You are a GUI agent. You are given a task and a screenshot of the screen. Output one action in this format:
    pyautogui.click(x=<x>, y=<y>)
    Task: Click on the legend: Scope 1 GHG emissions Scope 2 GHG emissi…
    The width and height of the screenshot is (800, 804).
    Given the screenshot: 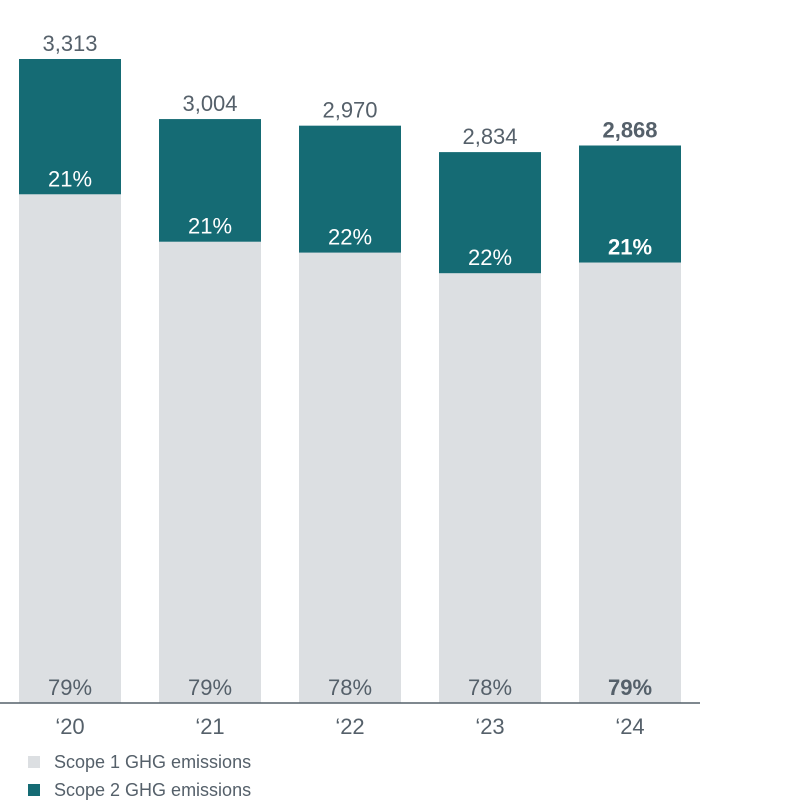 What is the action you would take?
    pyautogui.click(x=139, y=776)
    